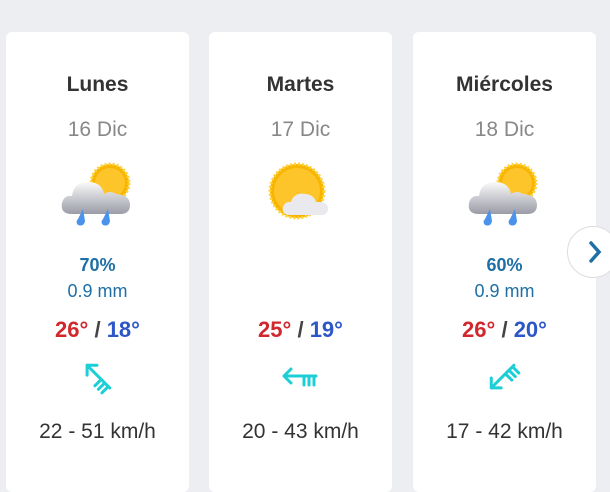  What do you see at coordinates (97, 129) in the screenshot?
I see `day-date: 16 Dic` at bounding box center [97, 129].